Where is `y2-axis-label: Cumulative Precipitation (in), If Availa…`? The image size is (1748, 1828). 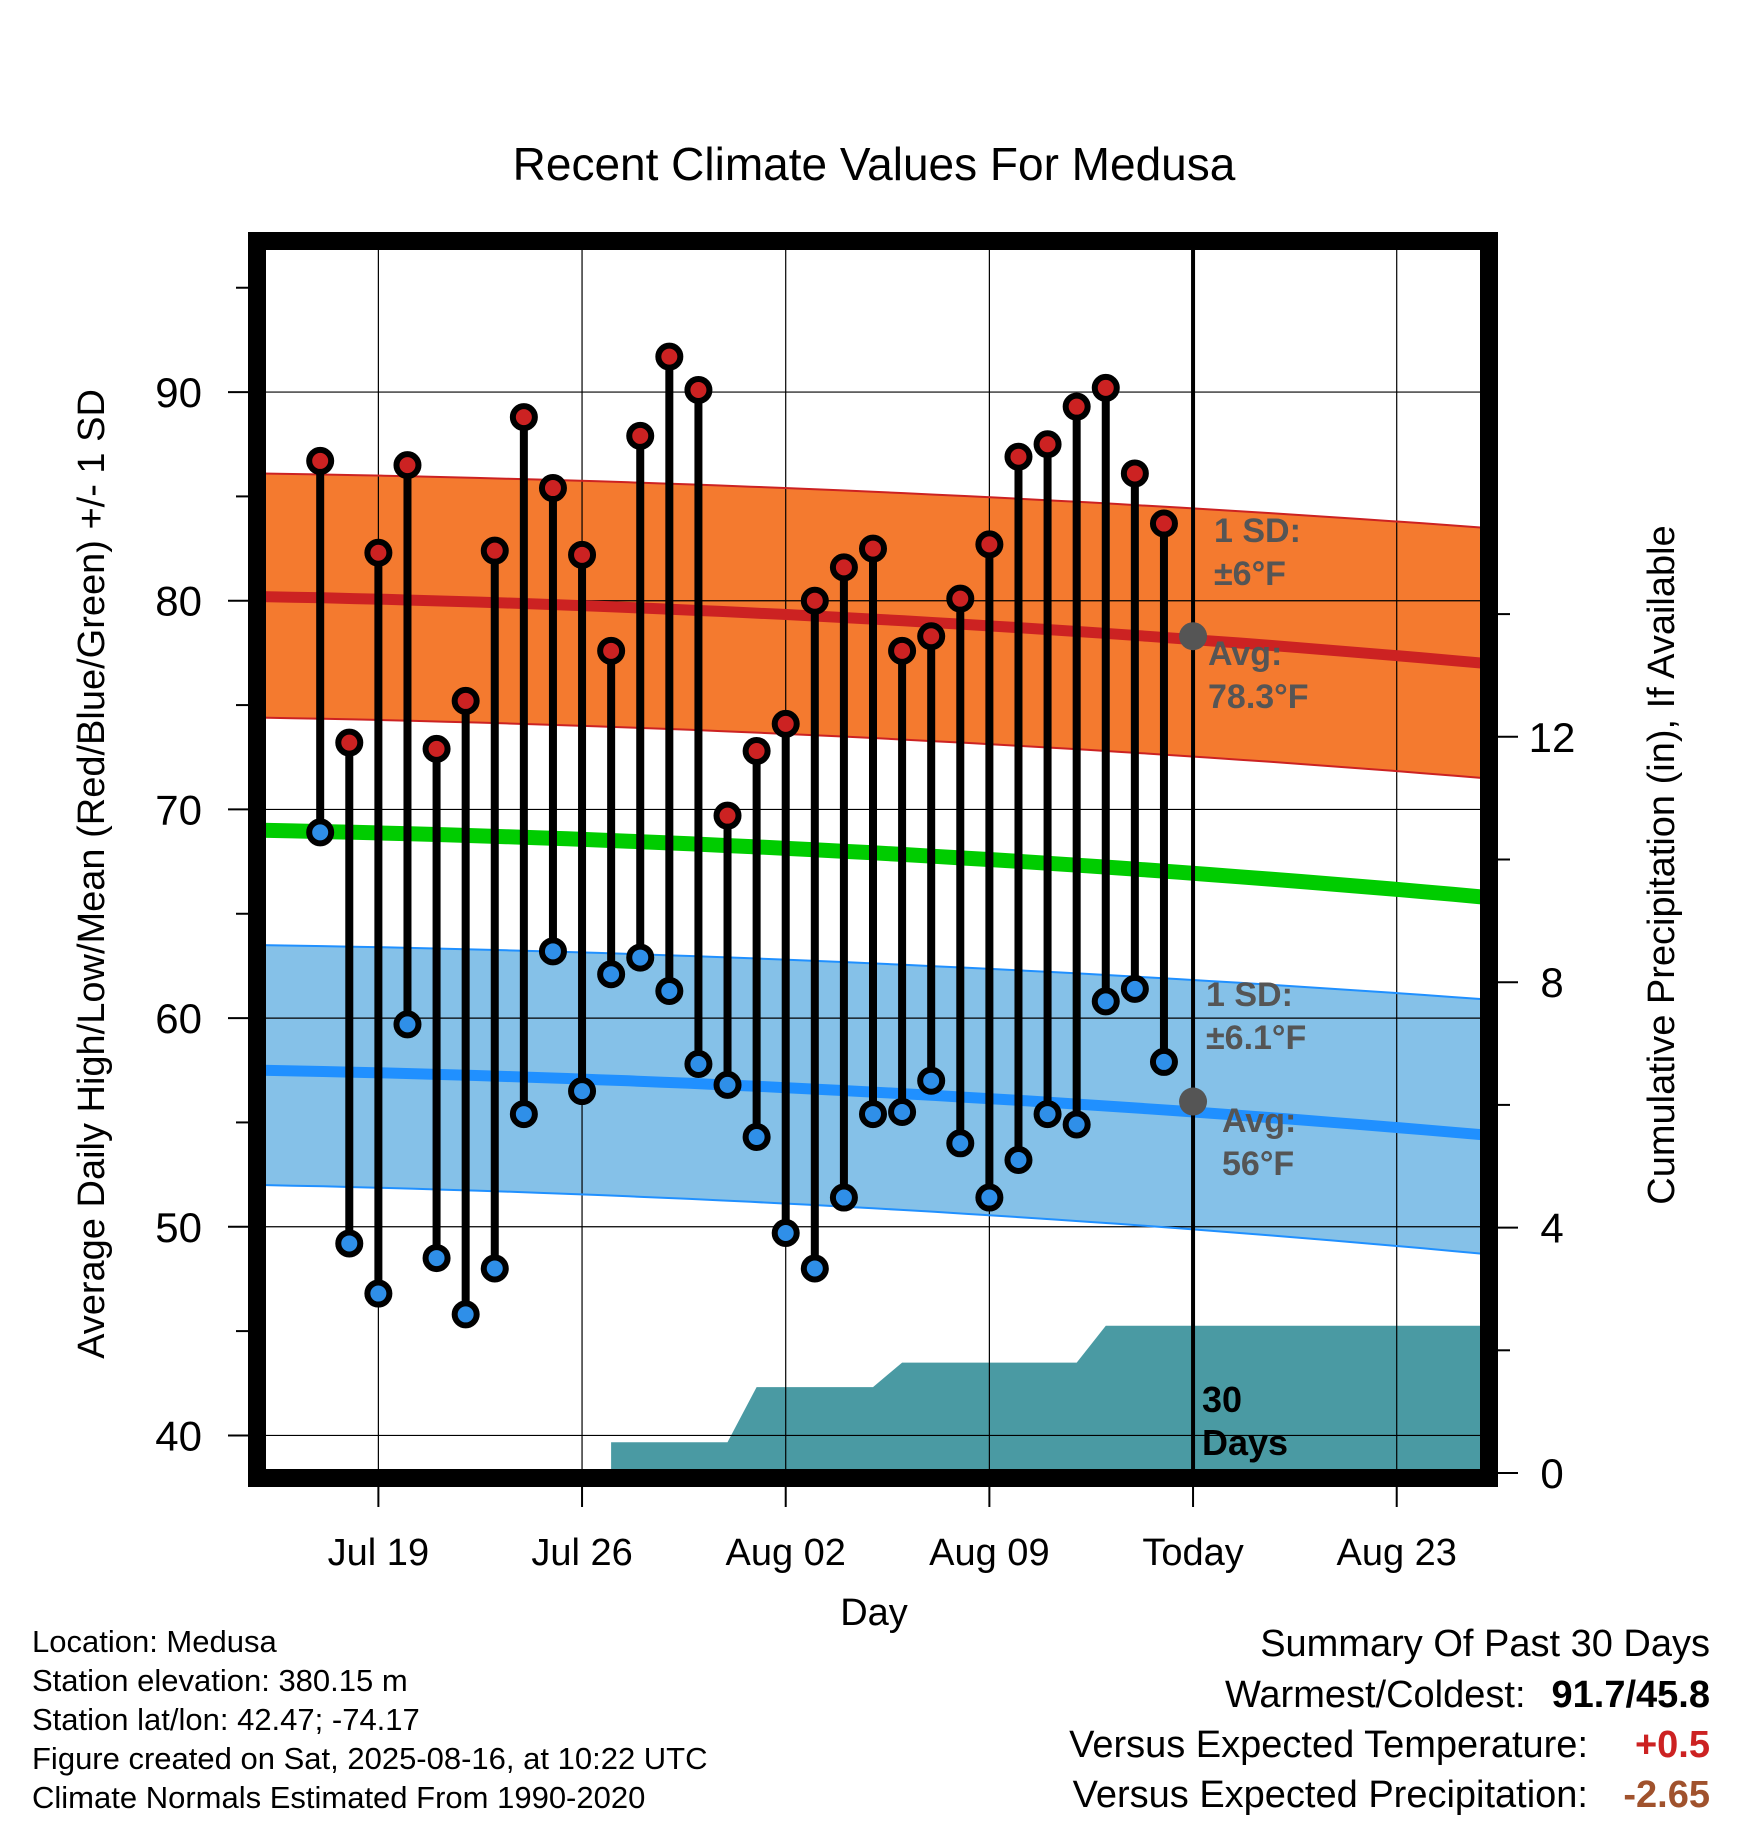 y2-axis-label: Cumulative Precipitation (in), If Availa… is located at coordinates (1662, 864).